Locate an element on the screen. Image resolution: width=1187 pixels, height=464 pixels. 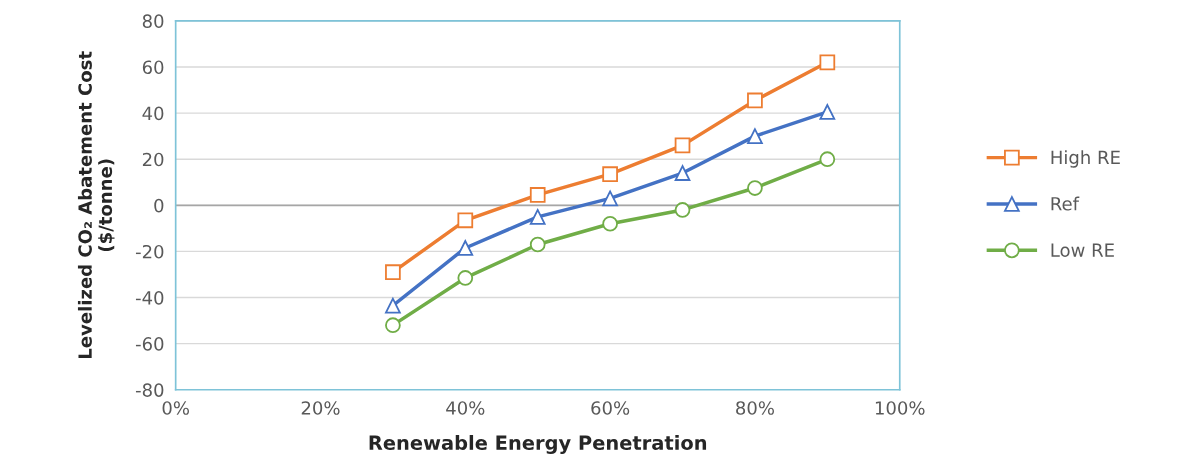
x-tick-label: 80% is located at coordinates (755, 408).